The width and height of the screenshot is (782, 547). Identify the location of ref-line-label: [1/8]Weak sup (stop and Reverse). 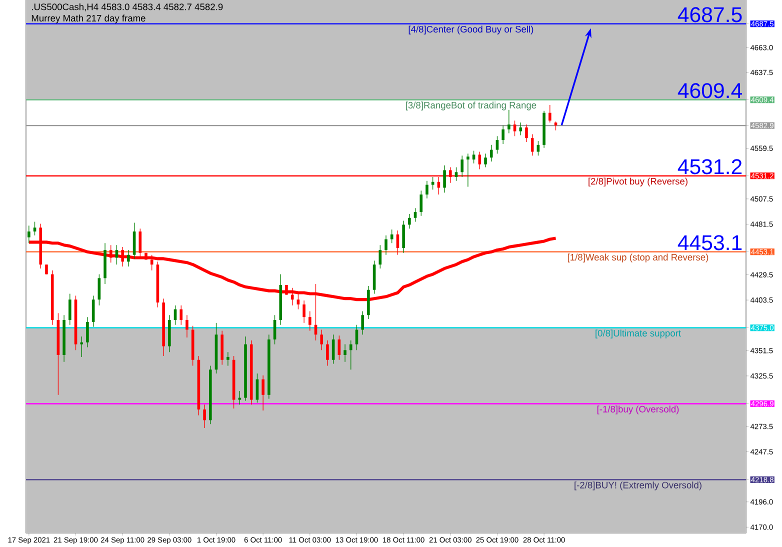
(638, 258).